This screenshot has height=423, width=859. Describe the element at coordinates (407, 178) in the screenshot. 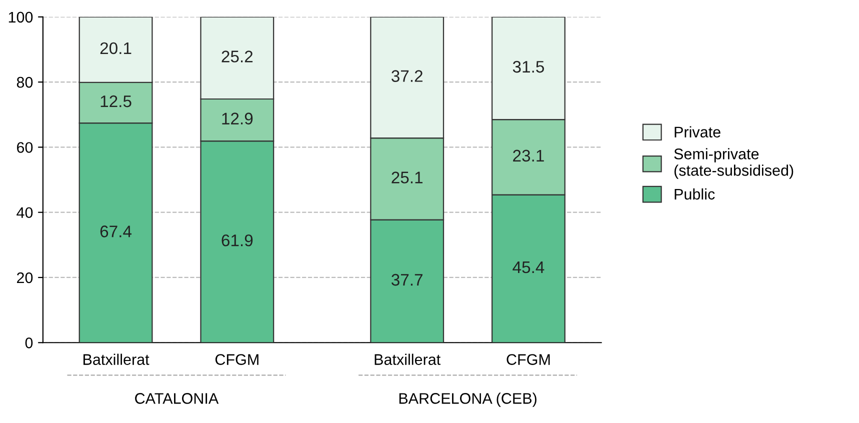

I see `data-label: 25.1` at that location.